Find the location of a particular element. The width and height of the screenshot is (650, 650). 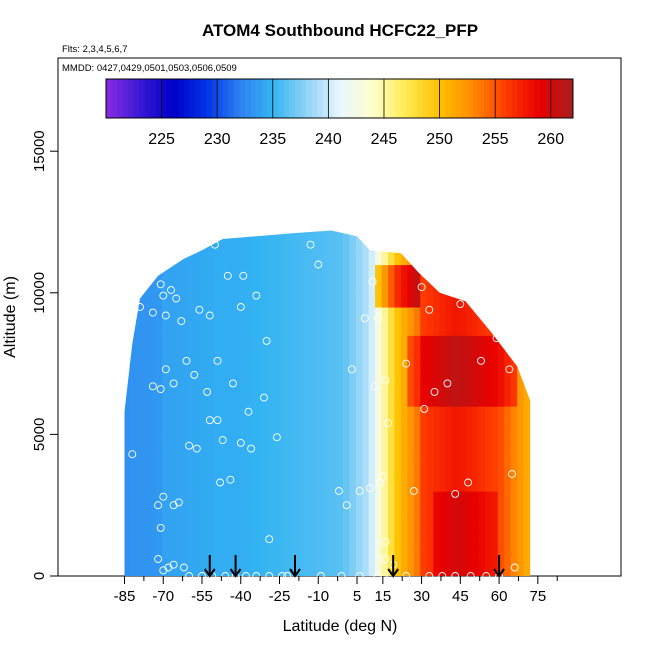

x-tick-label: -70 is located at coordinates (163, 596).